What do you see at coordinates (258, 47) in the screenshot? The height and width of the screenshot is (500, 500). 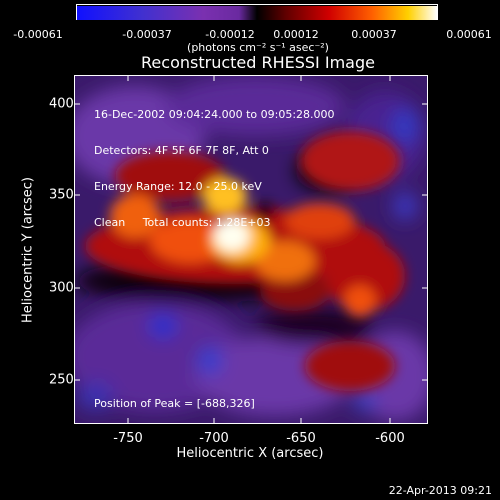 I see `colorbar-units: (photons cm⁻² s⁻¹ asec⁻²)` at bounding box center [258, 47].